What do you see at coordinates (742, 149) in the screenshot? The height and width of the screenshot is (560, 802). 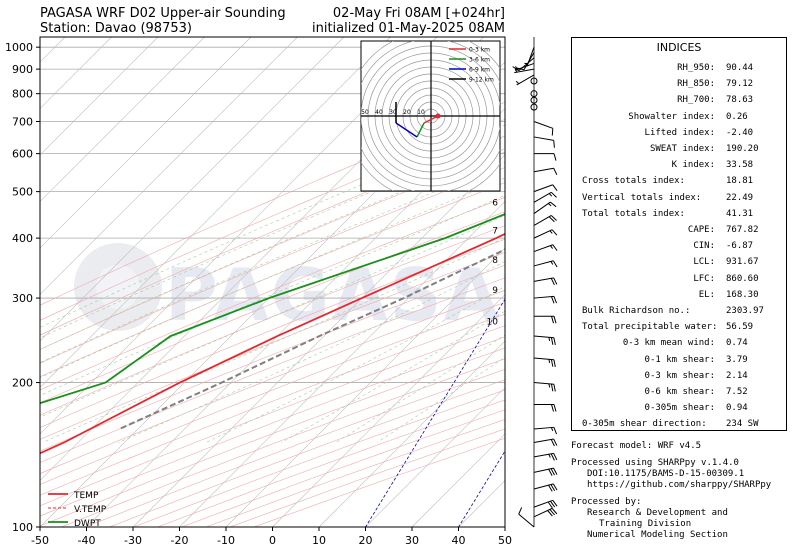 I see `index-value: 190.20` at bounding box center [742, 149].